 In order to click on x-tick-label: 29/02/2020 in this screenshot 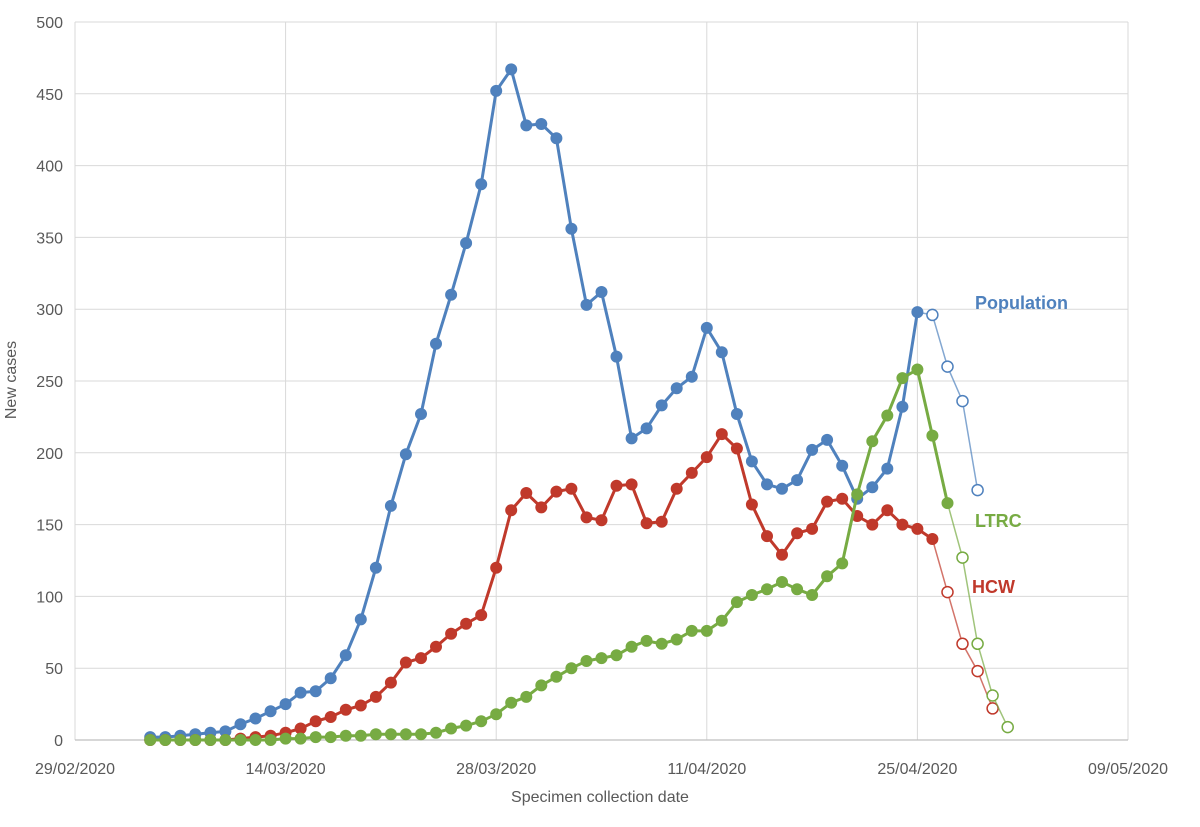, I will do `click(75, 769)`.